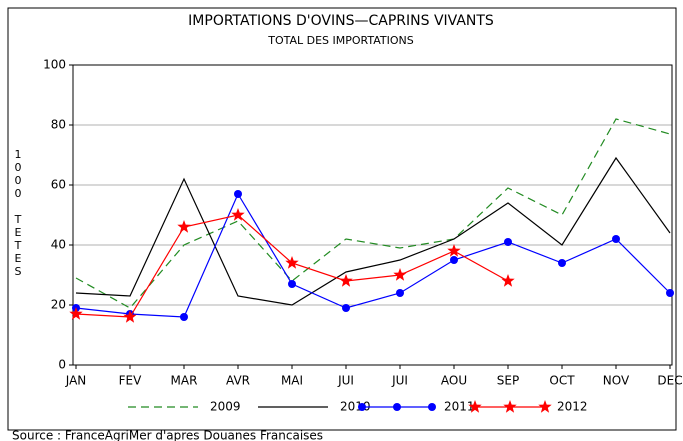 This screenshot has width=683, height=441. Describe the element at coordinates (225, 407) in the screenshot. I see `legend-label: 2009` at that location.